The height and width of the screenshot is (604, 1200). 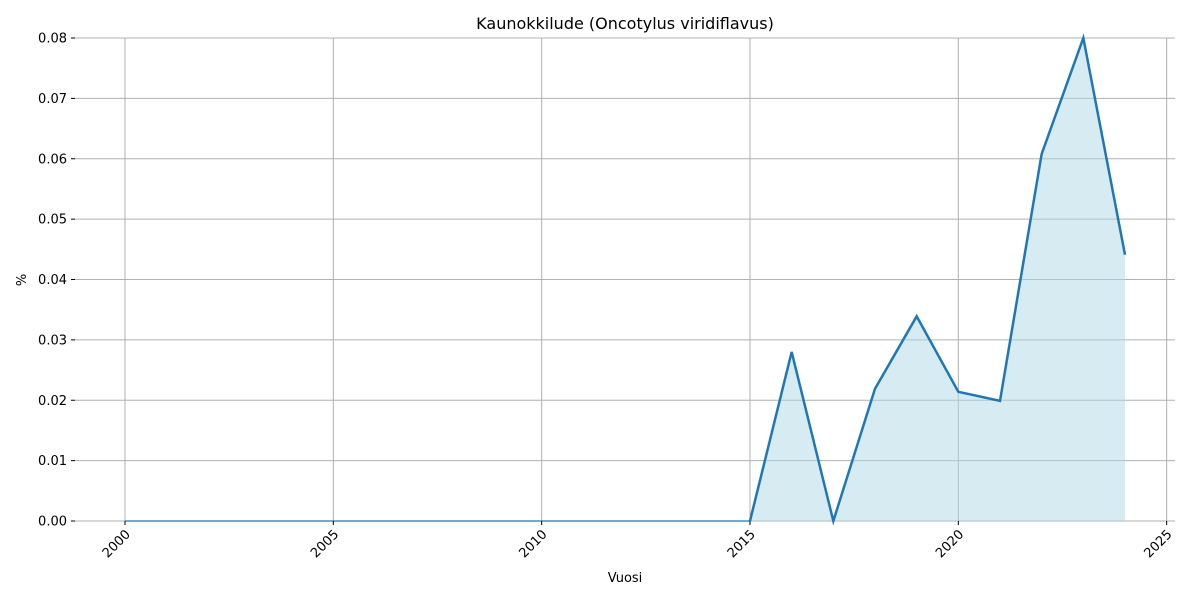 What do you see at coordinates (52, 401) in the screenshot?
I see `y-tick-label: 0.02` at bounding box center [52, 401].